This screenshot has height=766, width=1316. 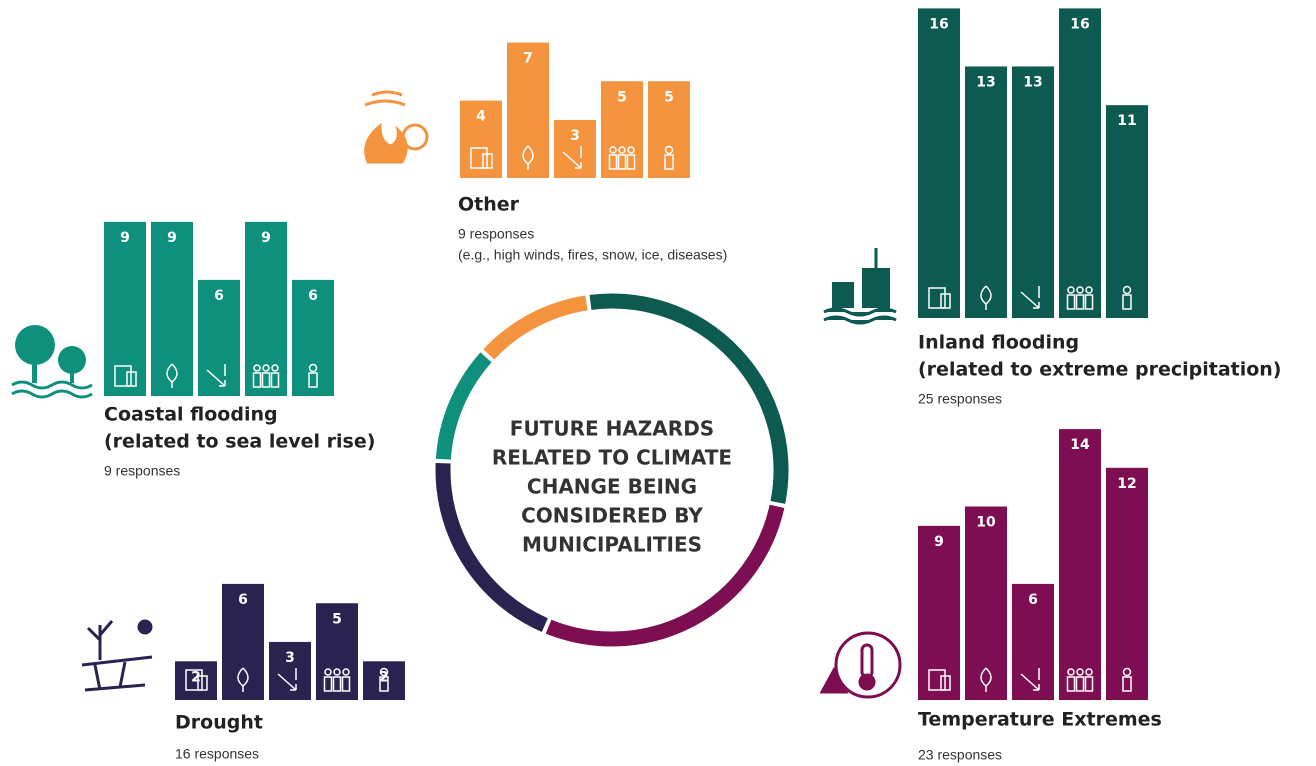 What do you see at coordinates (960, 399) in the screenshot?
I see `responses: 25 responses` at bounding box center [960, 399].